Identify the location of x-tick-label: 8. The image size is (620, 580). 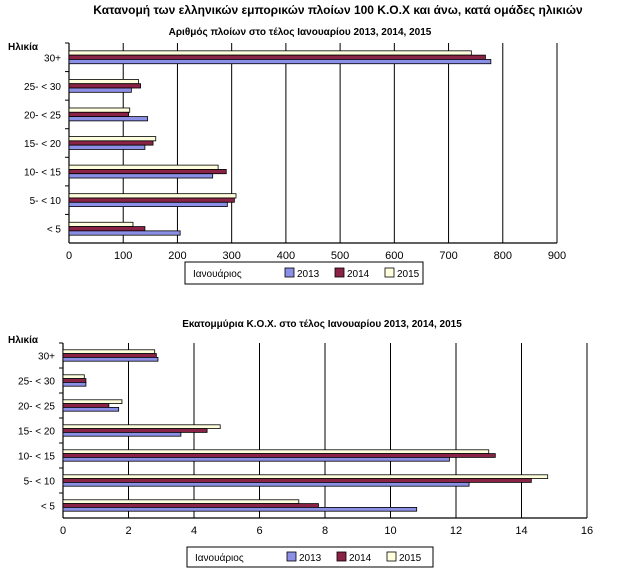
(325, 531).